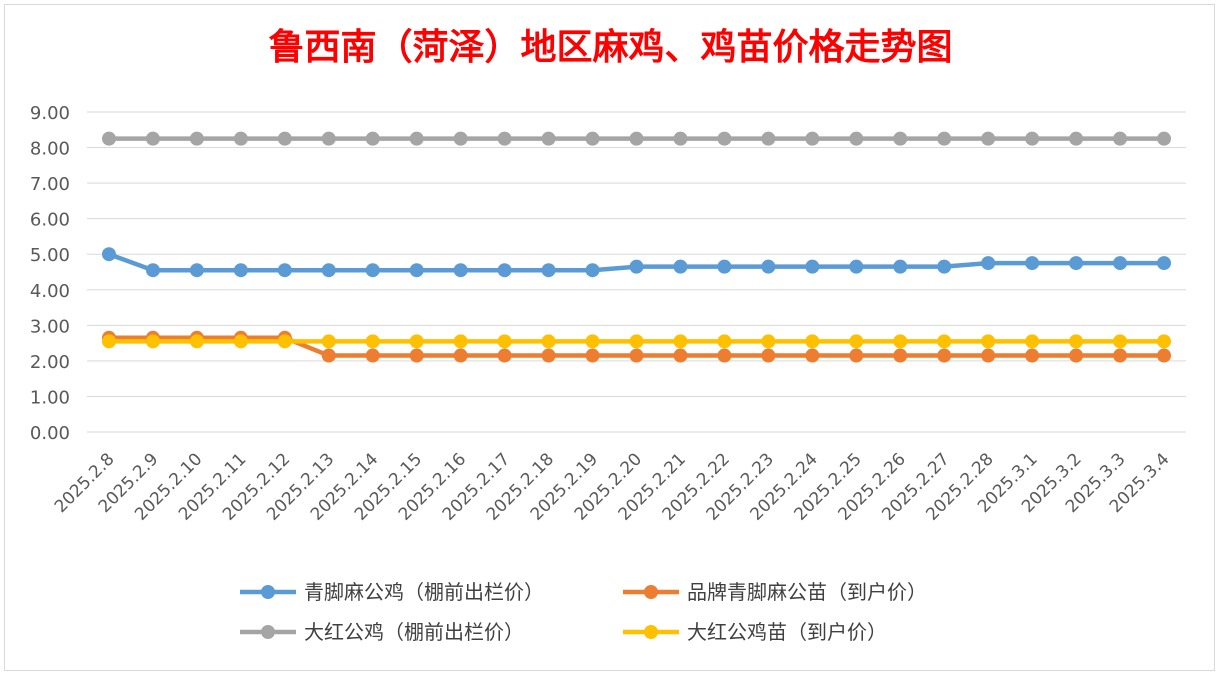 This screenshot has width=1221, height=677. What do you see at coordinates (414, 632) in the screenshot?
I see `legend-label: 大红公鸡（棚前出栏价）` at bounding box center [414, 632].